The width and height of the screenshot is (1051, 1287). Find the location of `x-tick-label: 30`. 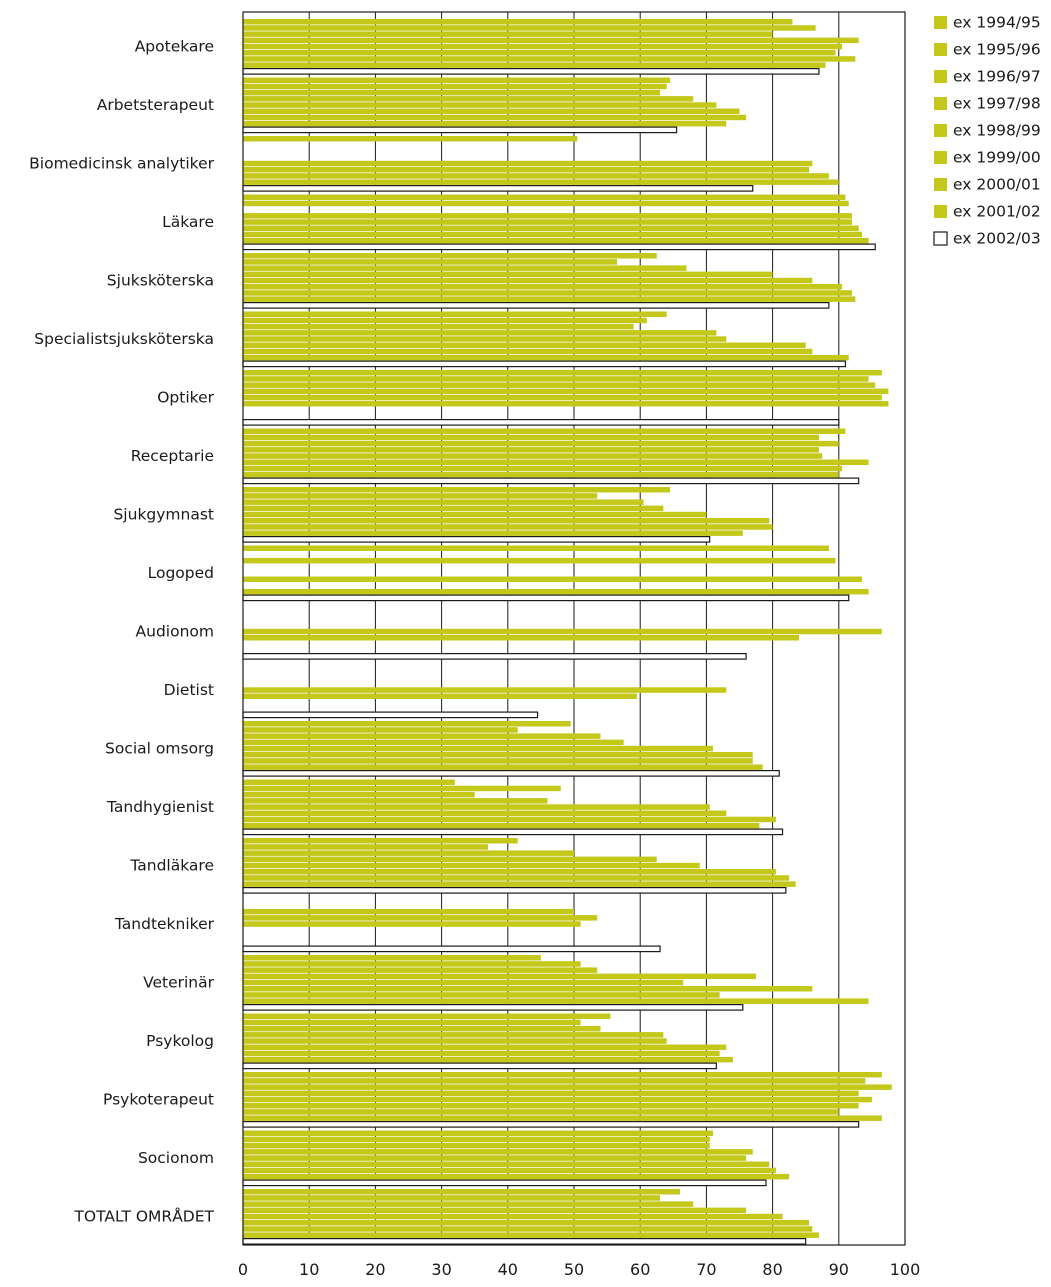

x-tick-label: 30 is located at coordinates (441, 1269).